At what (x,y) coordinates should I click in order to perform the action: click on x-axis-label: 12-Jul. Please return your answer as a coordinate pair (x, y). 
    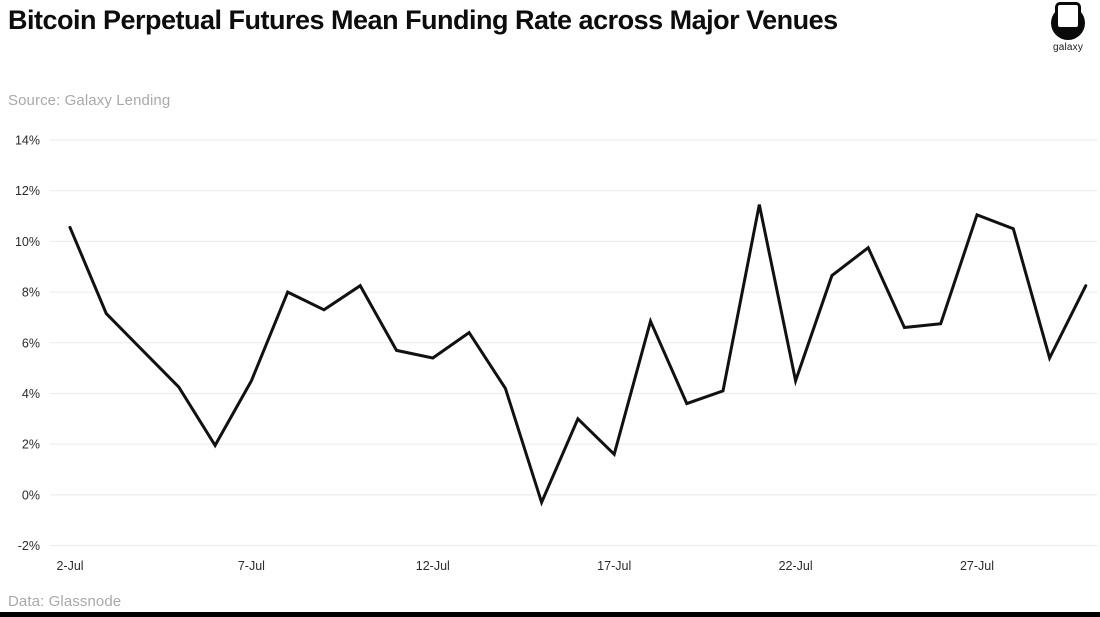
    Looking at the image, I should click on (433, 566).